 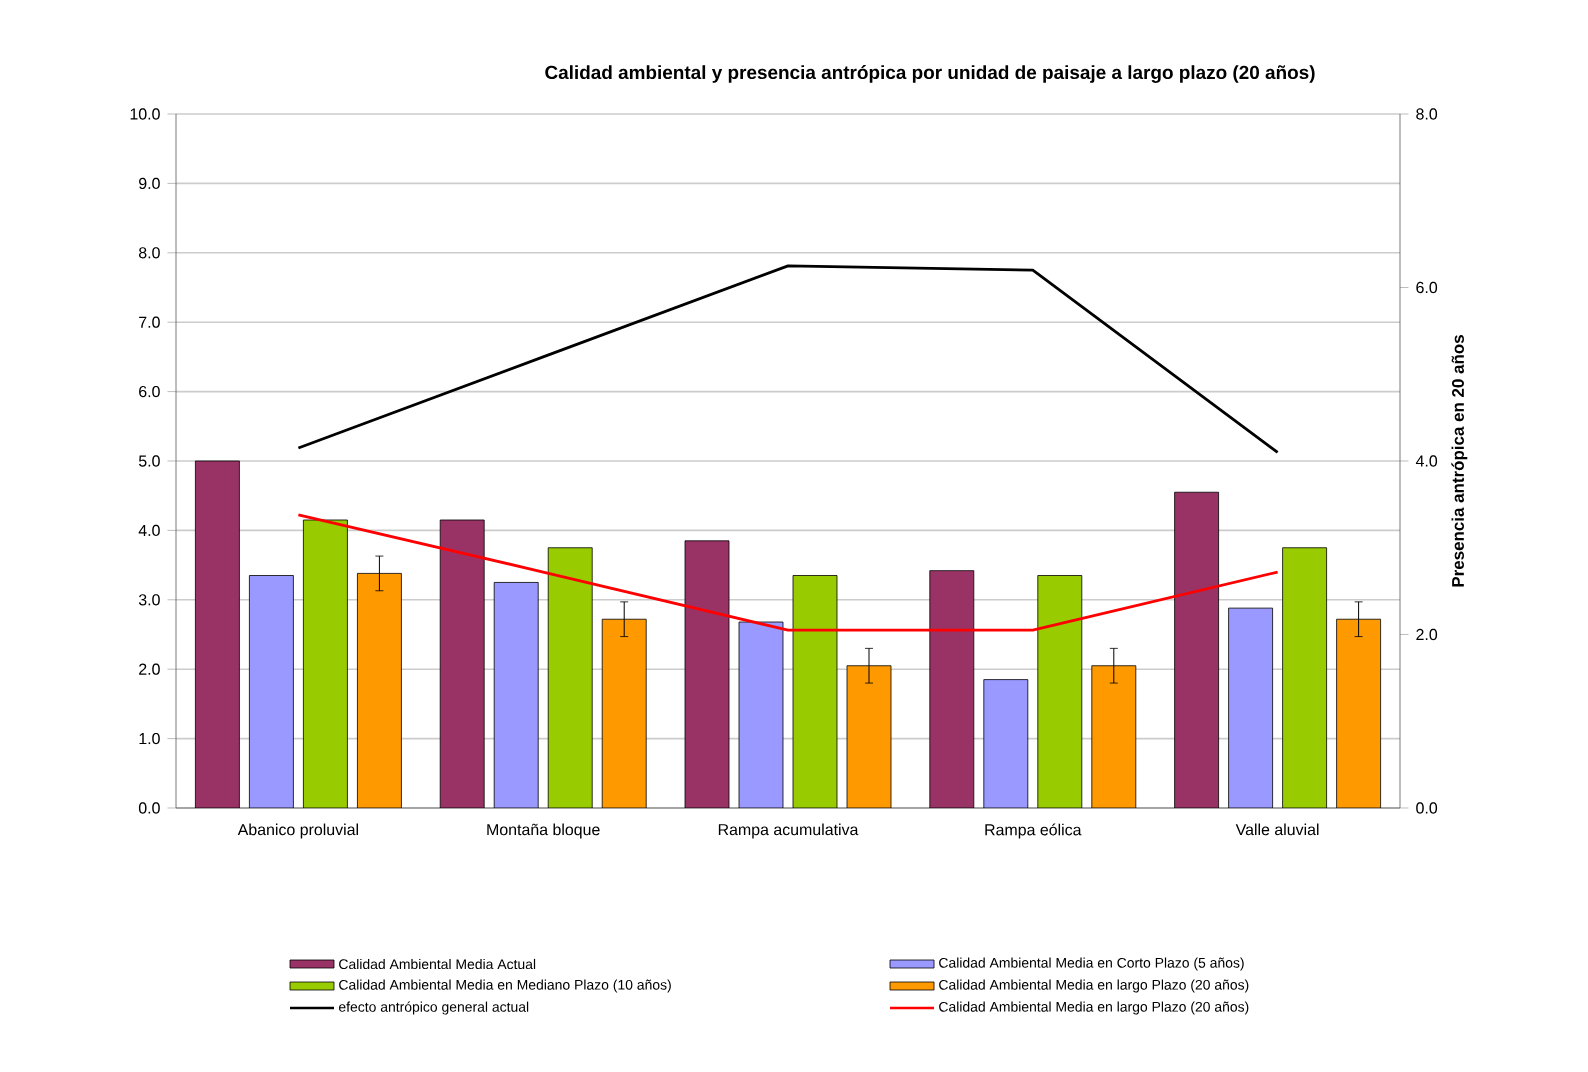 What do you see at coordinates (930, 74) in the screenshot?
I see `chart-title: Calidad ambiental y presencia antrópica por unidad de paisaje a largo plazo (20 años)` at bounding box center [930, 74].